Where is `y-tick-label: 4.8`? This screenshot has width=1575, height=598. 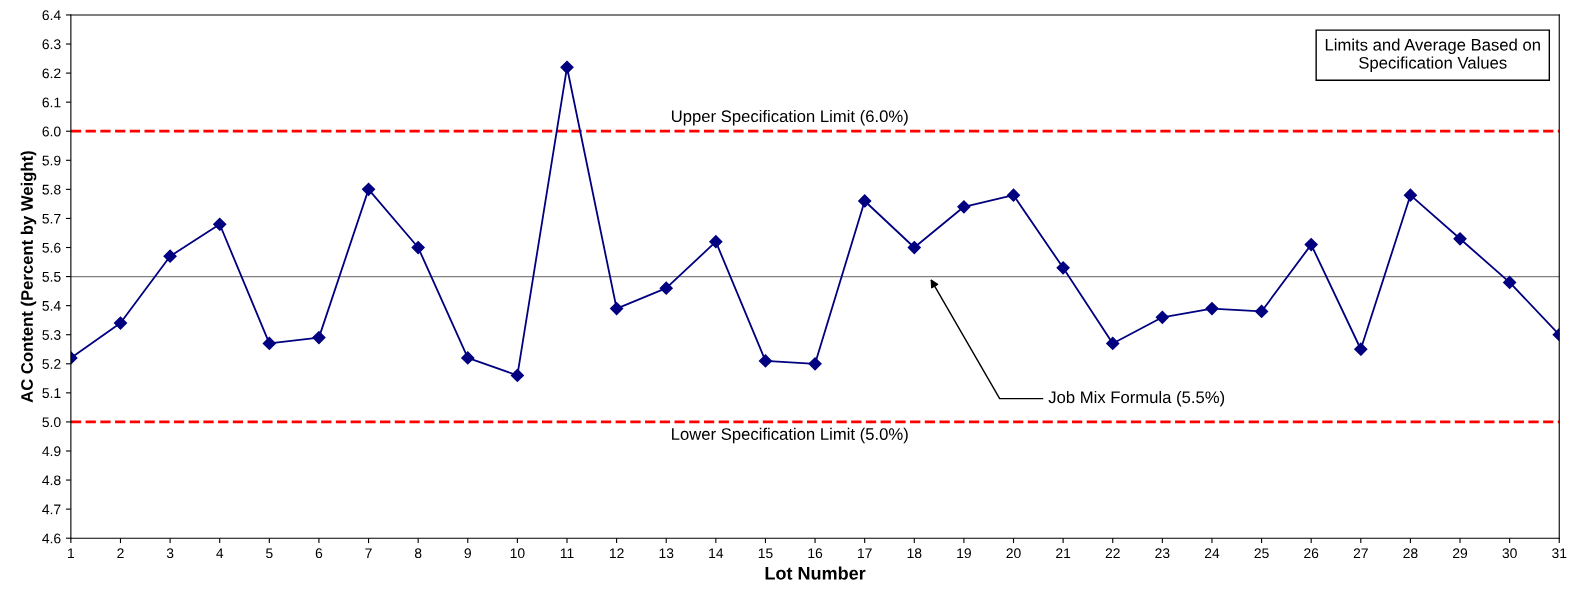
y-tick-label: 4.8 is located at coordinates (51, 480).